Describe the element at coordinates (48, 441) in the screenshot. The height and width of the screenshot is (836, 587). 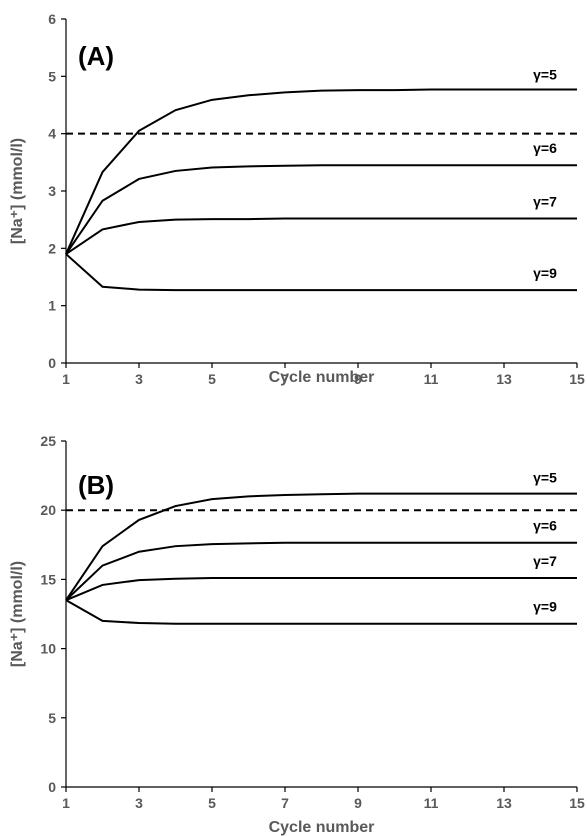
I see `y-tick-label: 25` at that location.